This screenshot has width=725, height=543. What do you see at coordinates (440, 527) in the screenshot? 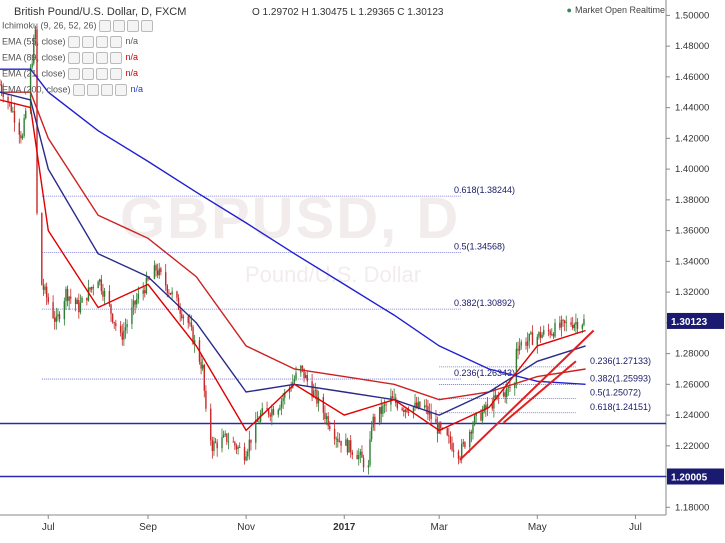
I see `time-tick-label: Mar` at bounding box center [440, 527].